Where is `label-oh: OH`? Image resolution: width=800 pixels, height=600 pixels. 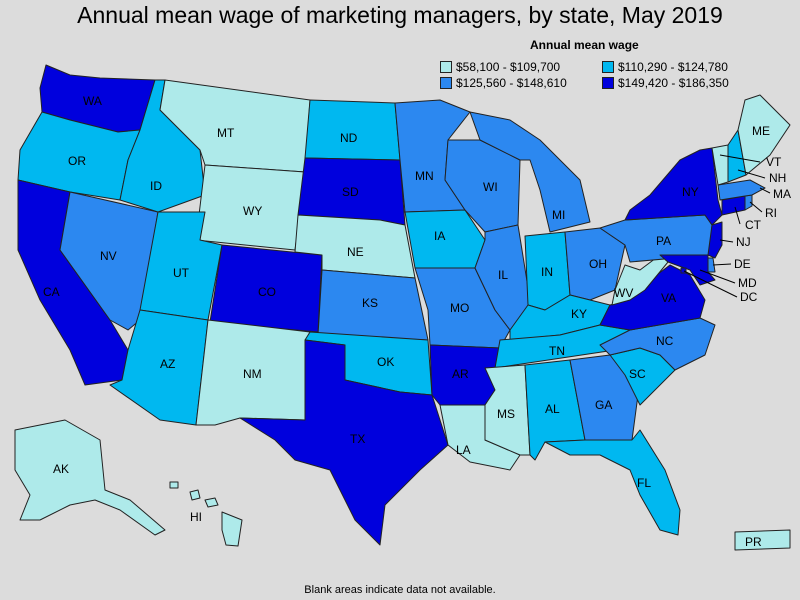 label-oh: OH is located at coordinates (598, 264).